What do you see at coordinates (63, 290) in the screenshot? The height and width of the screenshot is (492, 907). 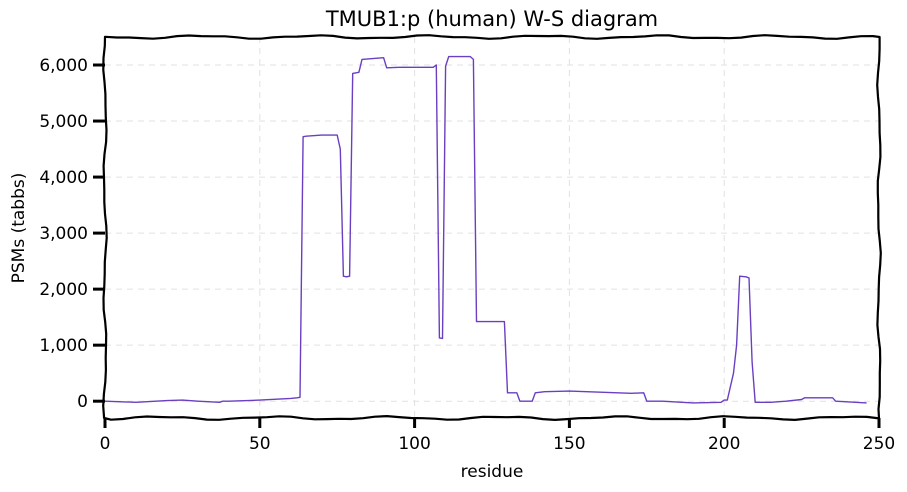 I see `y-tick-label: 2,000` at bounding box center [63, 290].